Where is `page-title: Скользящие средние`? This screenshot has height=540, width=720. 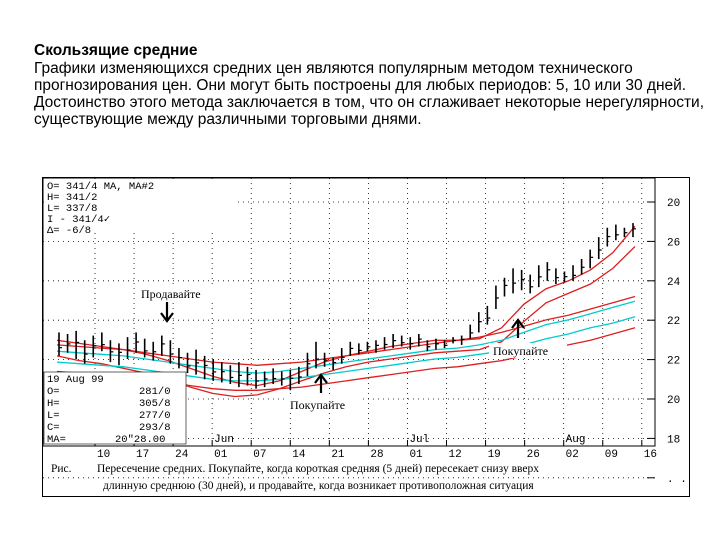
page-title: Скользящие средние is located at coordinates (116, 50).